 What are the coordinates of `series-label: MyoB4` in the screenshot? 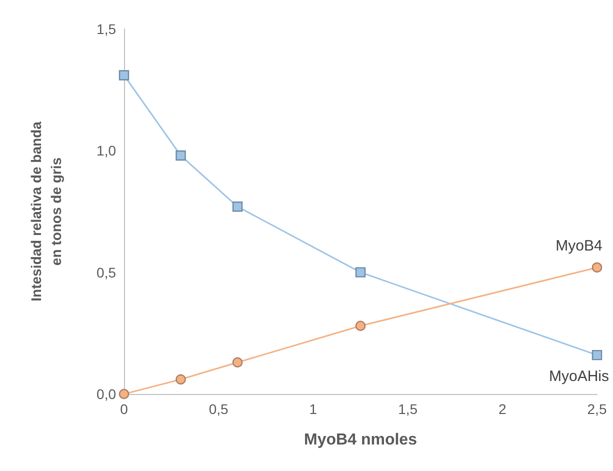 It's located at (579, 245).